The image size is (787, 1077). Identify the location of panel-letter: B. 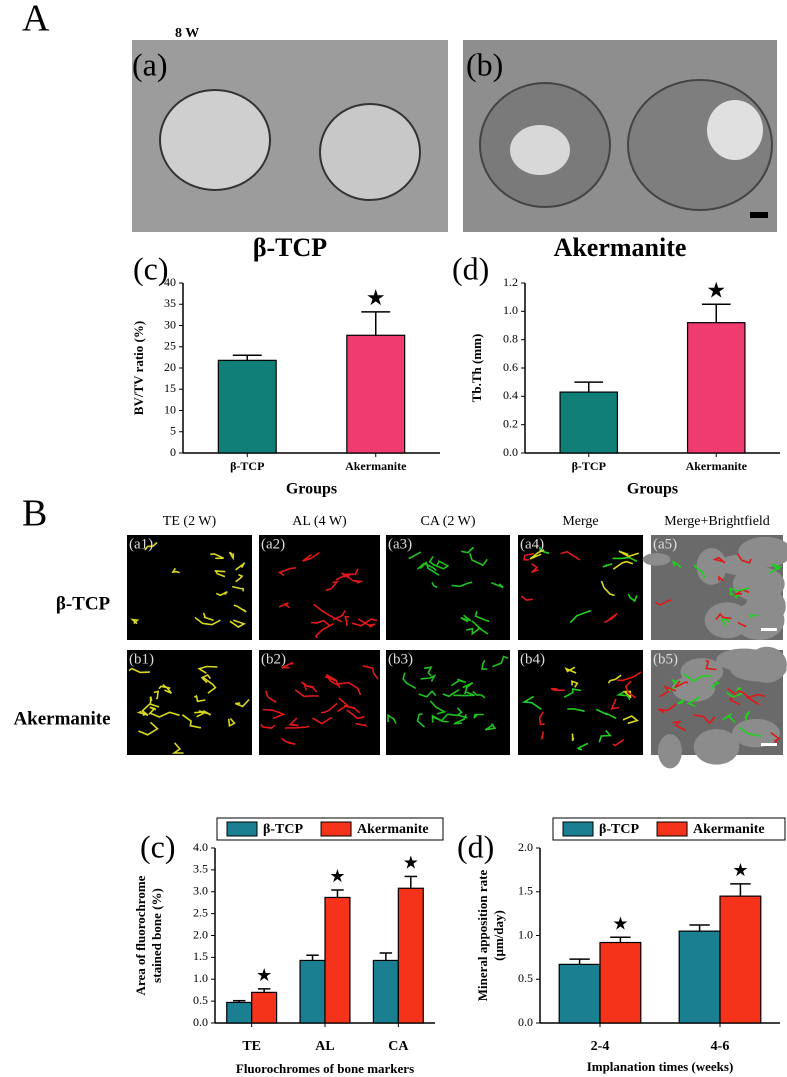
(34, 514).